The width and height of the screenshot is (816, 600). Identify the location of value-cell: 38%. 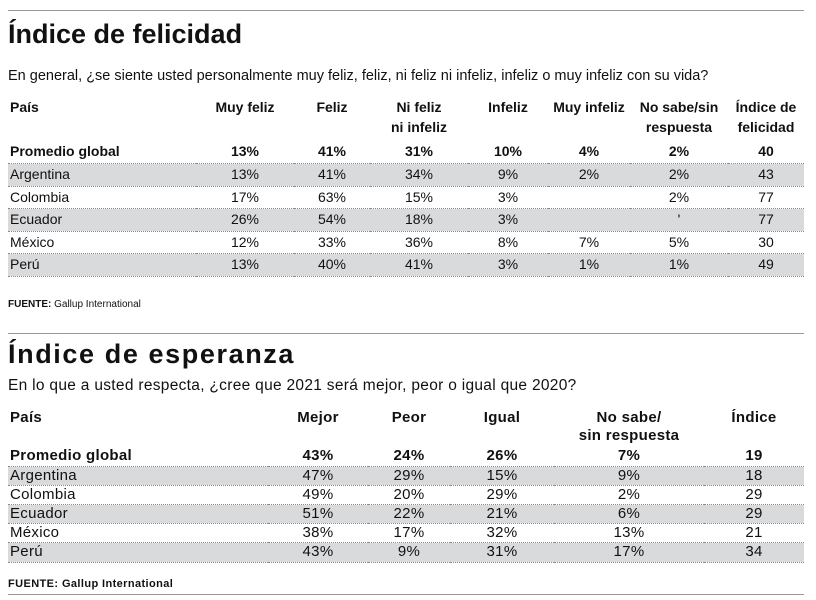
(318, 533).